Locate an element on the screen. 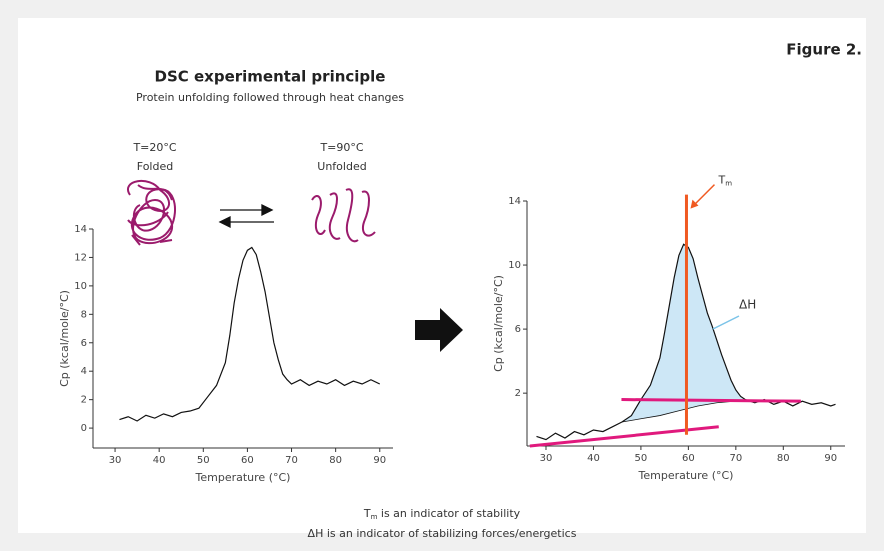  state-label: Folded is located at coordinates (155, 166).